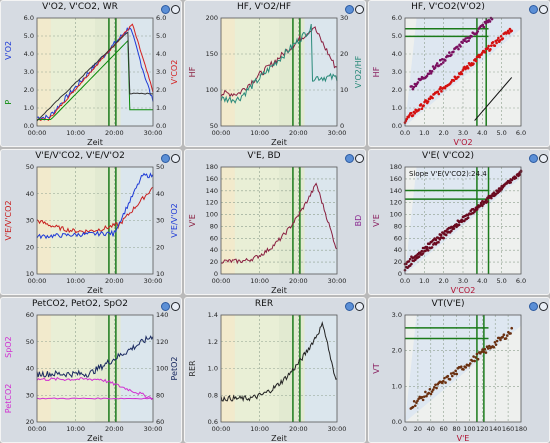 This screenshot has height=443, width=550. Describe the element at coordinates (192, 71) in the screenshot. I see `y-axis-label: HF` at that location.